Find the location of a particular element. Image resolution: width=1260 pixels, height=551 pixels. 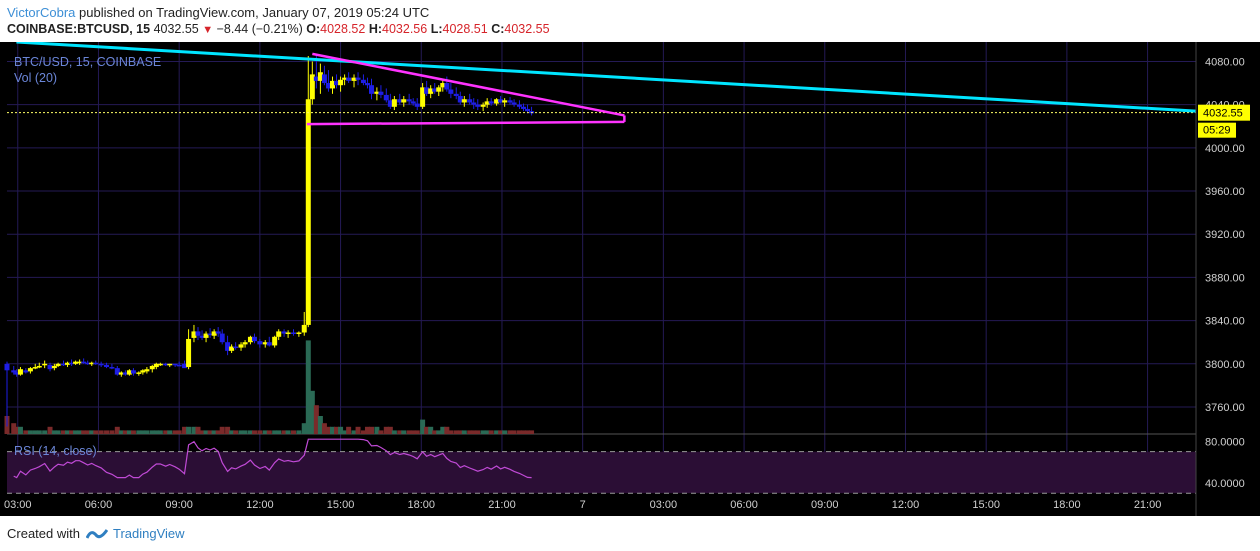

open-value: 4028.52 is located at coordinates (343, 29).